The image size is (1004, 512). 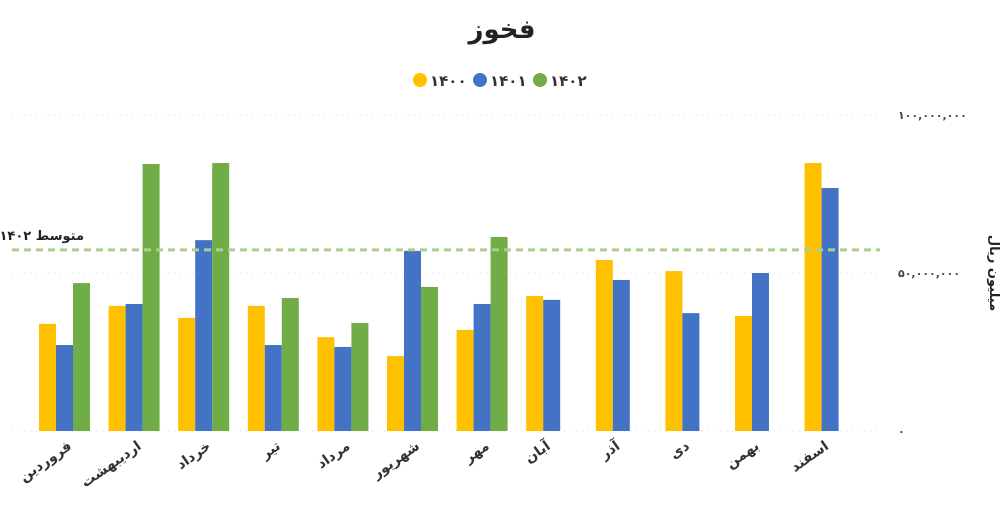 I want to click on x-category-label: اسفند, so click(x=810, y=456).